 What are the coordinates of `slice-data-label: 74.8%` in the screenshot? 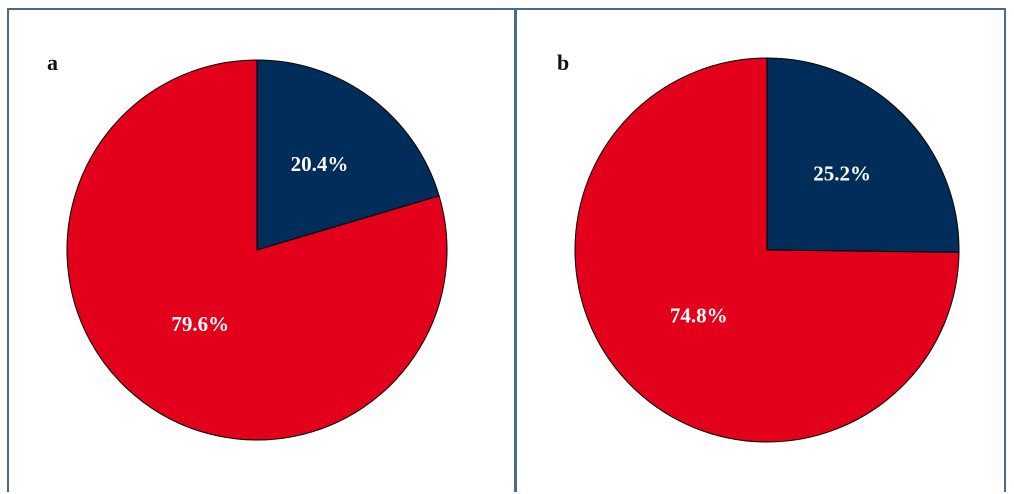 It's located at (699, 315).